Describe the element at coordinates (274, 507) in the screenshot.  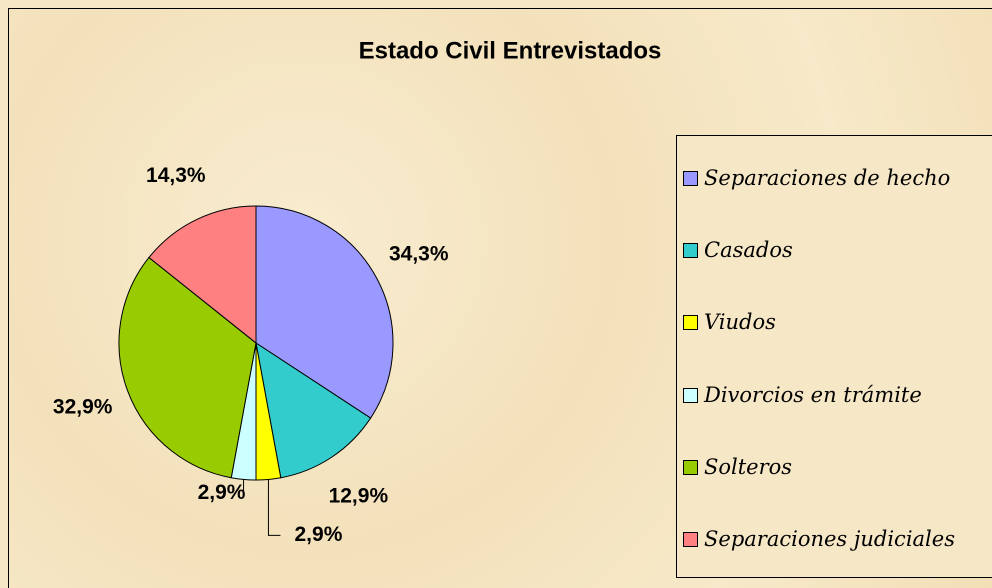
I see `leader-line` at that location.